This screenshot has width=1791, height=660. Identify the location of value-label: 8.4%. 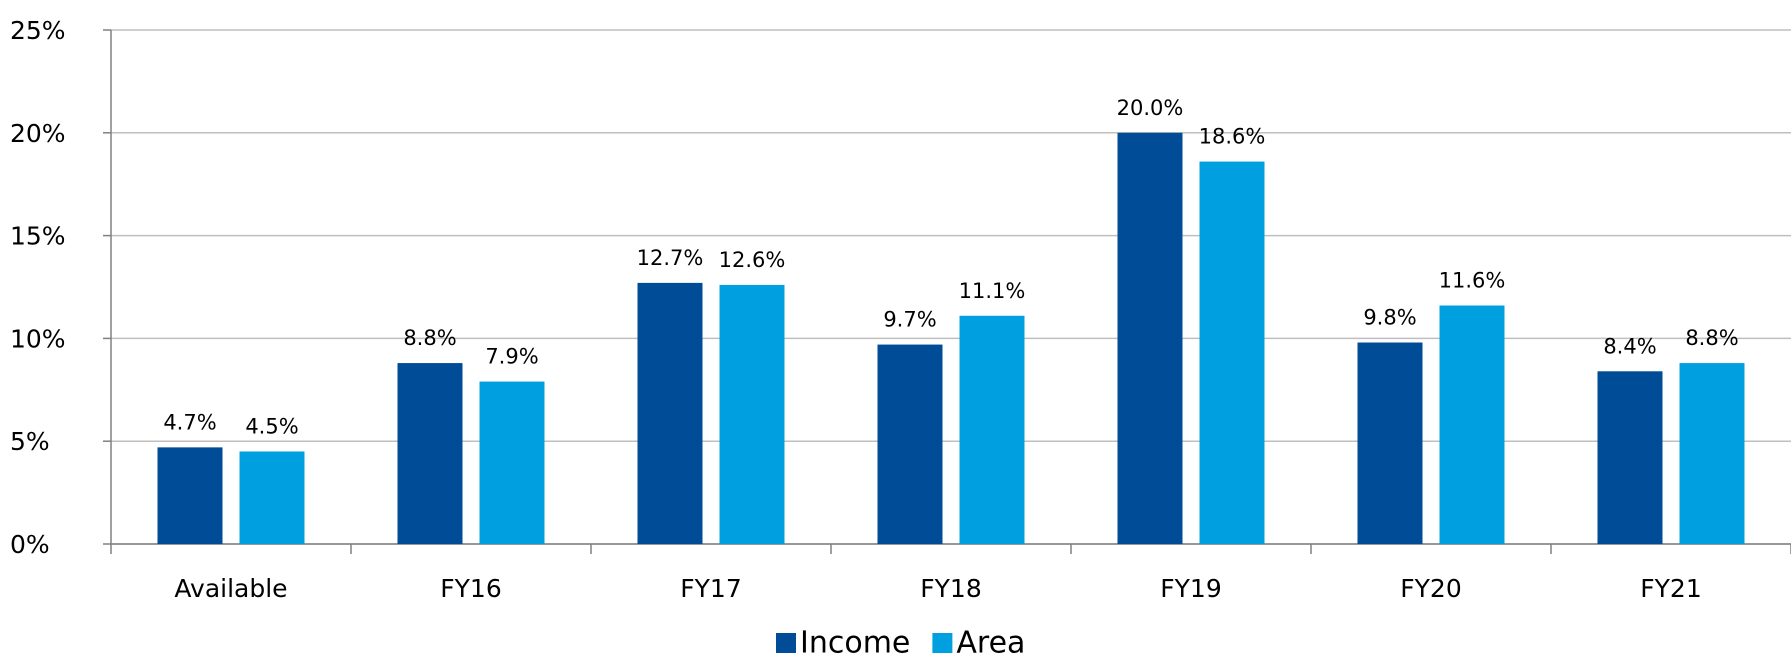
(1629, 346).